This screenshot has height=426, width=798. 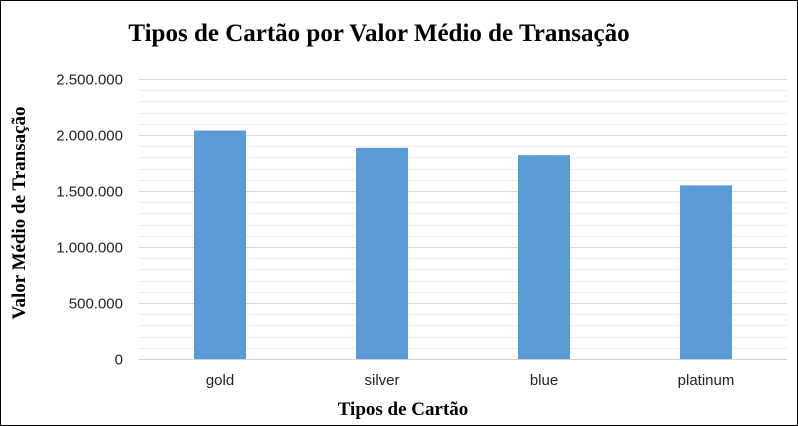 I want to click on x-tick-label-platinum: platinum, so click(x=706, y=380).